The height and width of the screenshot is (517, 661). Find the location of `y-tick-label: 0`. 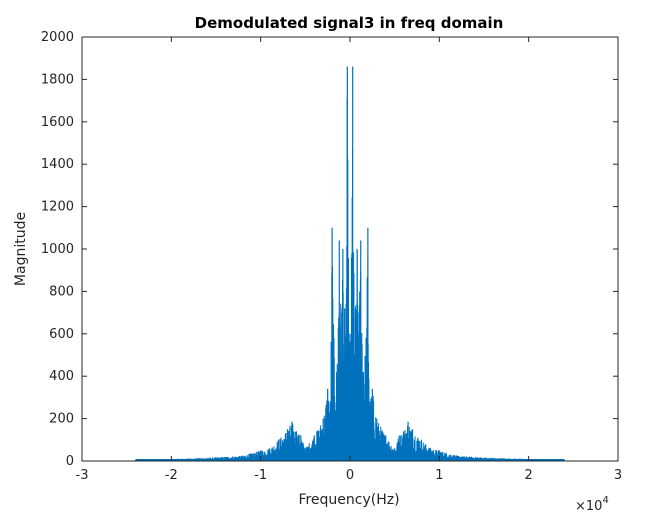

y-tick-label: 0 is located at coordinates (70, 461).